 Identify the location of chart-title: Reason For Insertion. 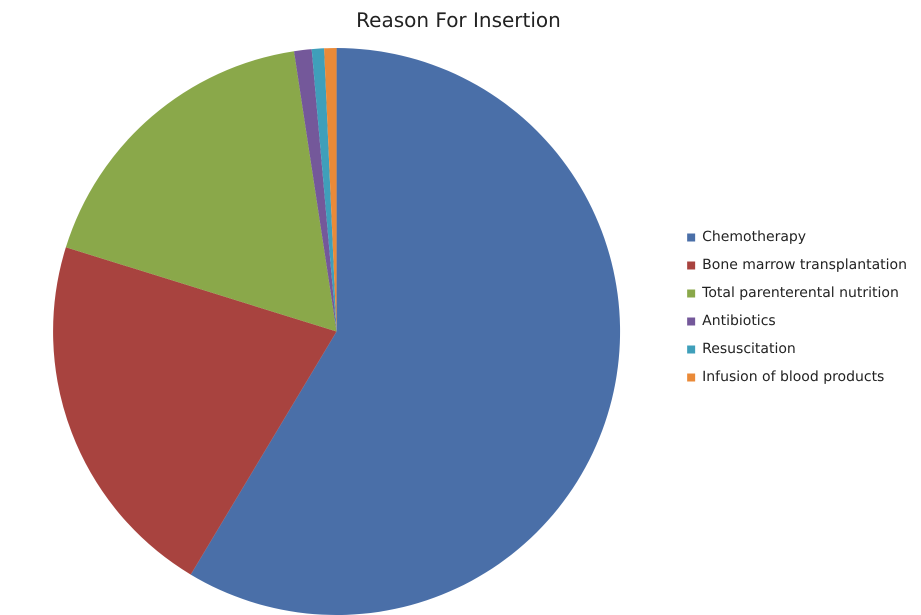
(458, 20).